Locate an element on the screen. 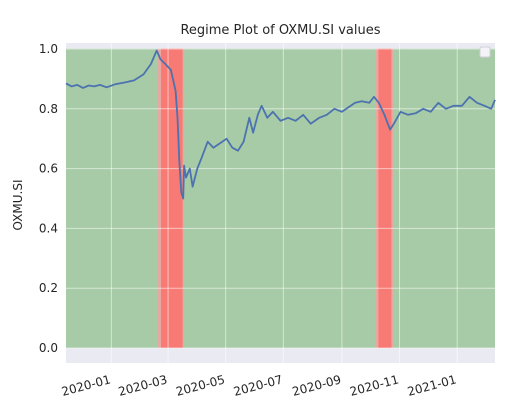 Image resolution: width=512 pixels, height=412 pixels. y-tick-label: 0.4 is located at coordinates (48, 228).